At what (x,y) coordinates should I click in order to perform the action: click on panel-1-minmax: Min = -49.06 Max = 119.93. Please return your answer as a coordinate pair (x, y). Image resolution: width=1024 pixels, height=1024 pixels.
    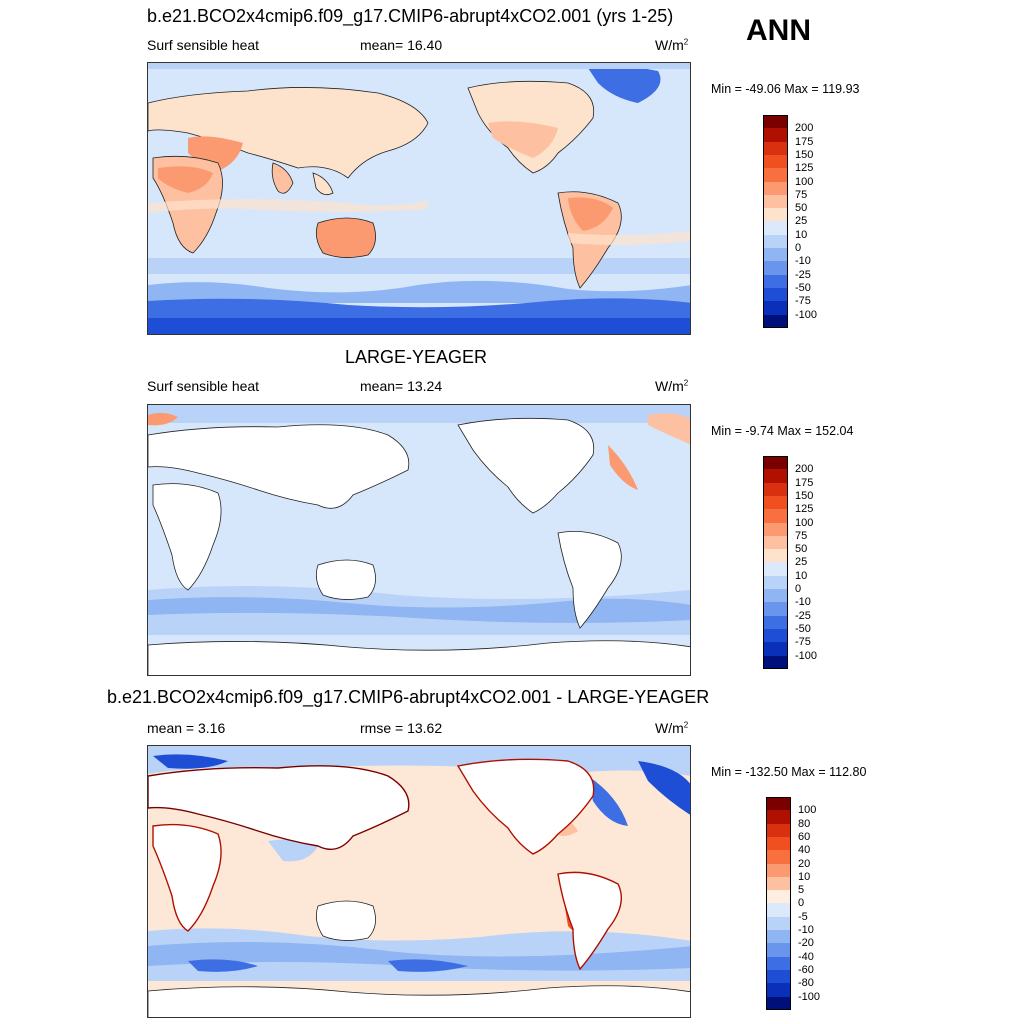
    Looking at the image, I should click on (785, 89).